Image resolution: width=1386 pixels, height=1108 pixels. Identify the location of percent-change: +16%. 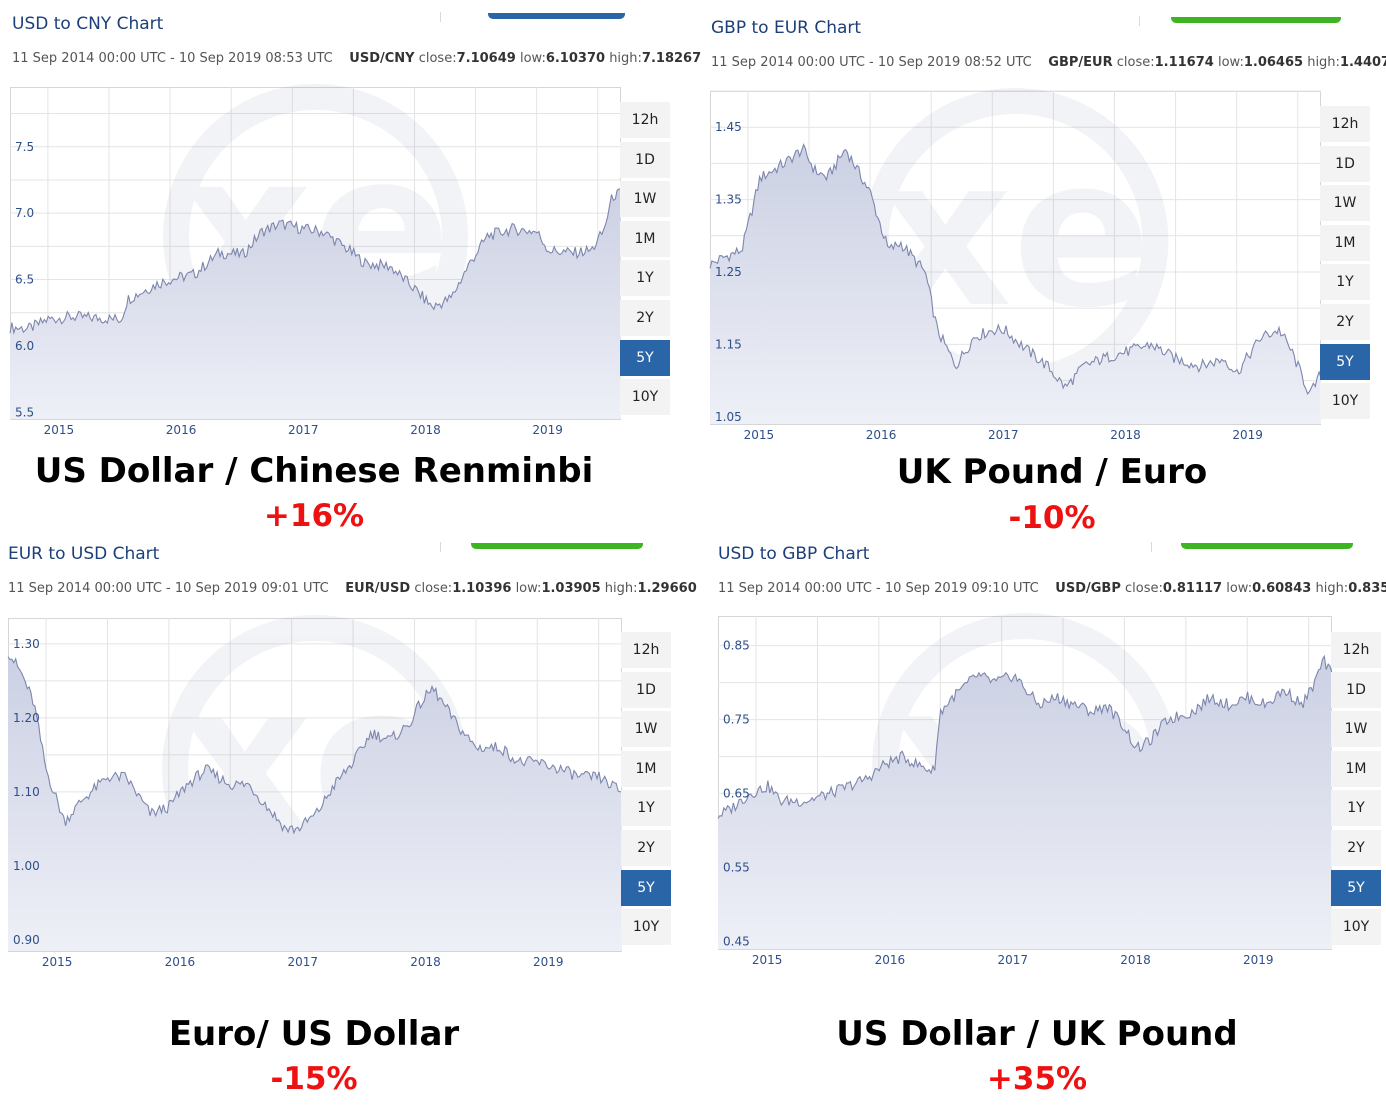
(314, 516).